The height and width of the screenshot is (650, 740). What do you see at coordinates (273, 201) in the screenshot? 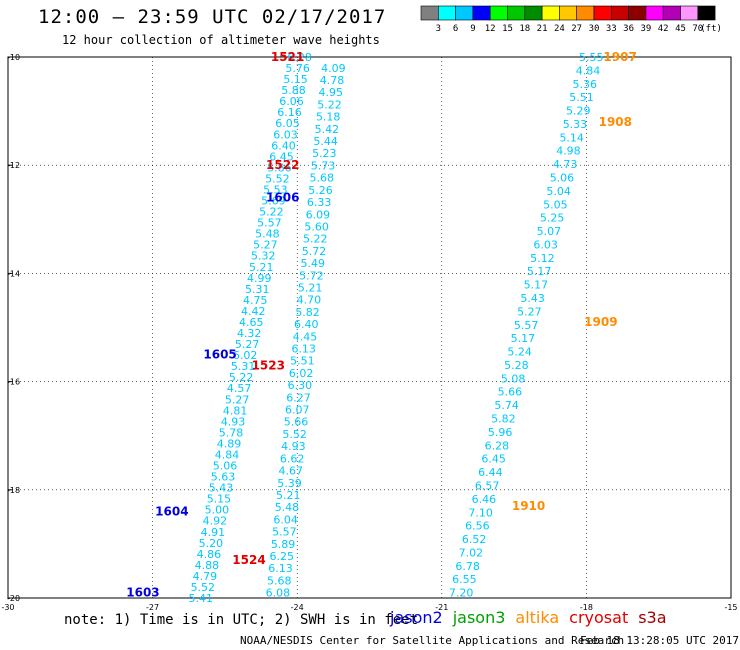
I see `swh-value: 5.69` at bounding box center [273, 201].